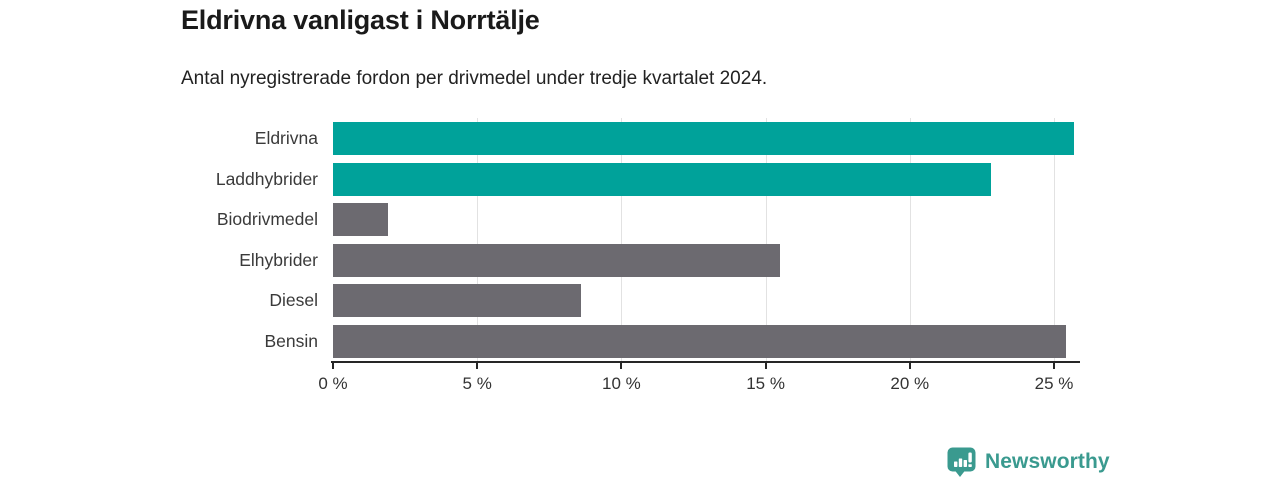  What do you see at coordinates (1054, 383) in the screenshot?
I see `x-tick-label-25: 25 %` at bounding box center [1054, 383].